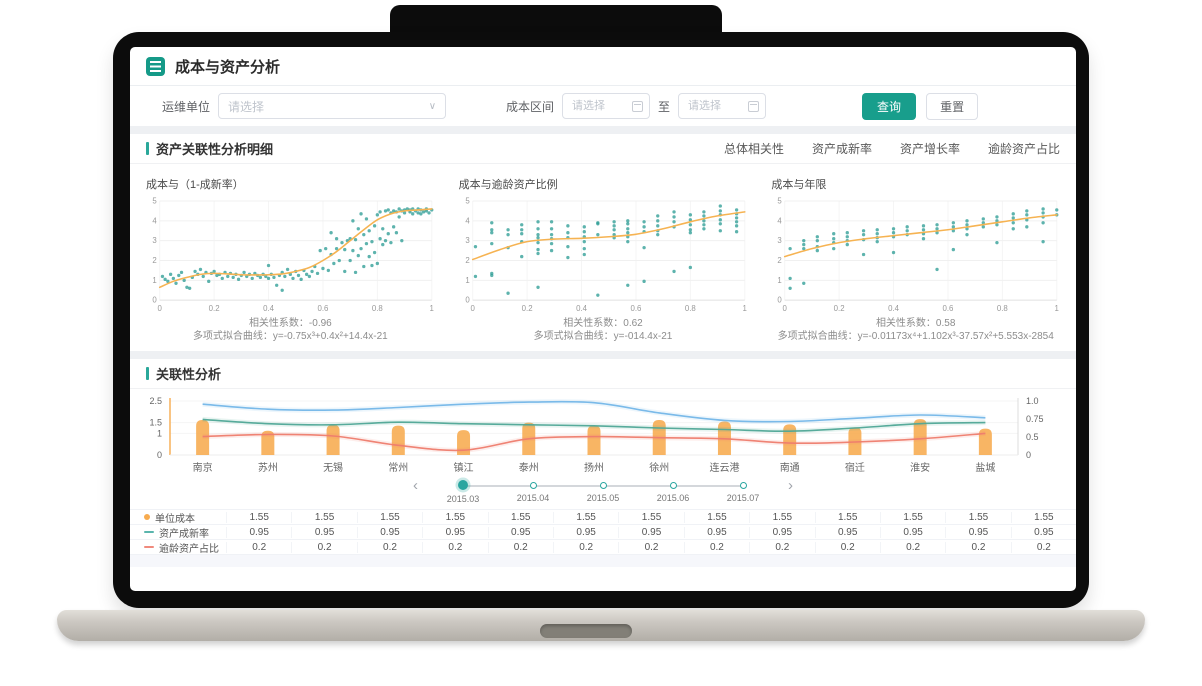  I want to click on laptop-base-notch, so click(586, 631).